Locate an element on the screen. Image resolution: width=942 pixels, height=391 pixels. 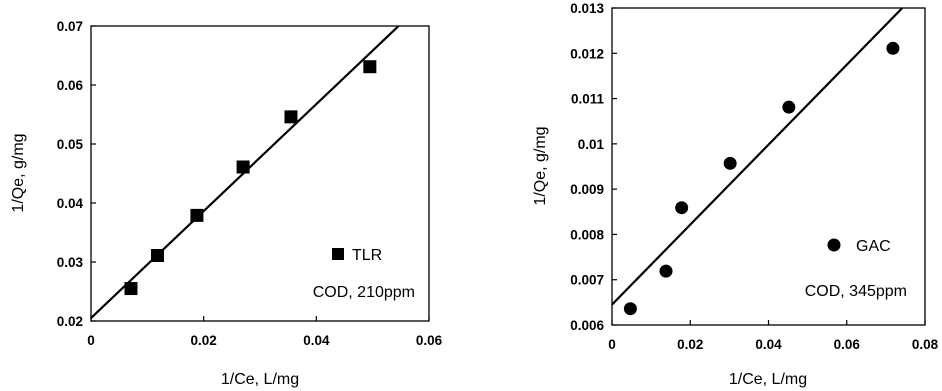
y-tick-label: 0.006 is located at coordinates (587, 325).